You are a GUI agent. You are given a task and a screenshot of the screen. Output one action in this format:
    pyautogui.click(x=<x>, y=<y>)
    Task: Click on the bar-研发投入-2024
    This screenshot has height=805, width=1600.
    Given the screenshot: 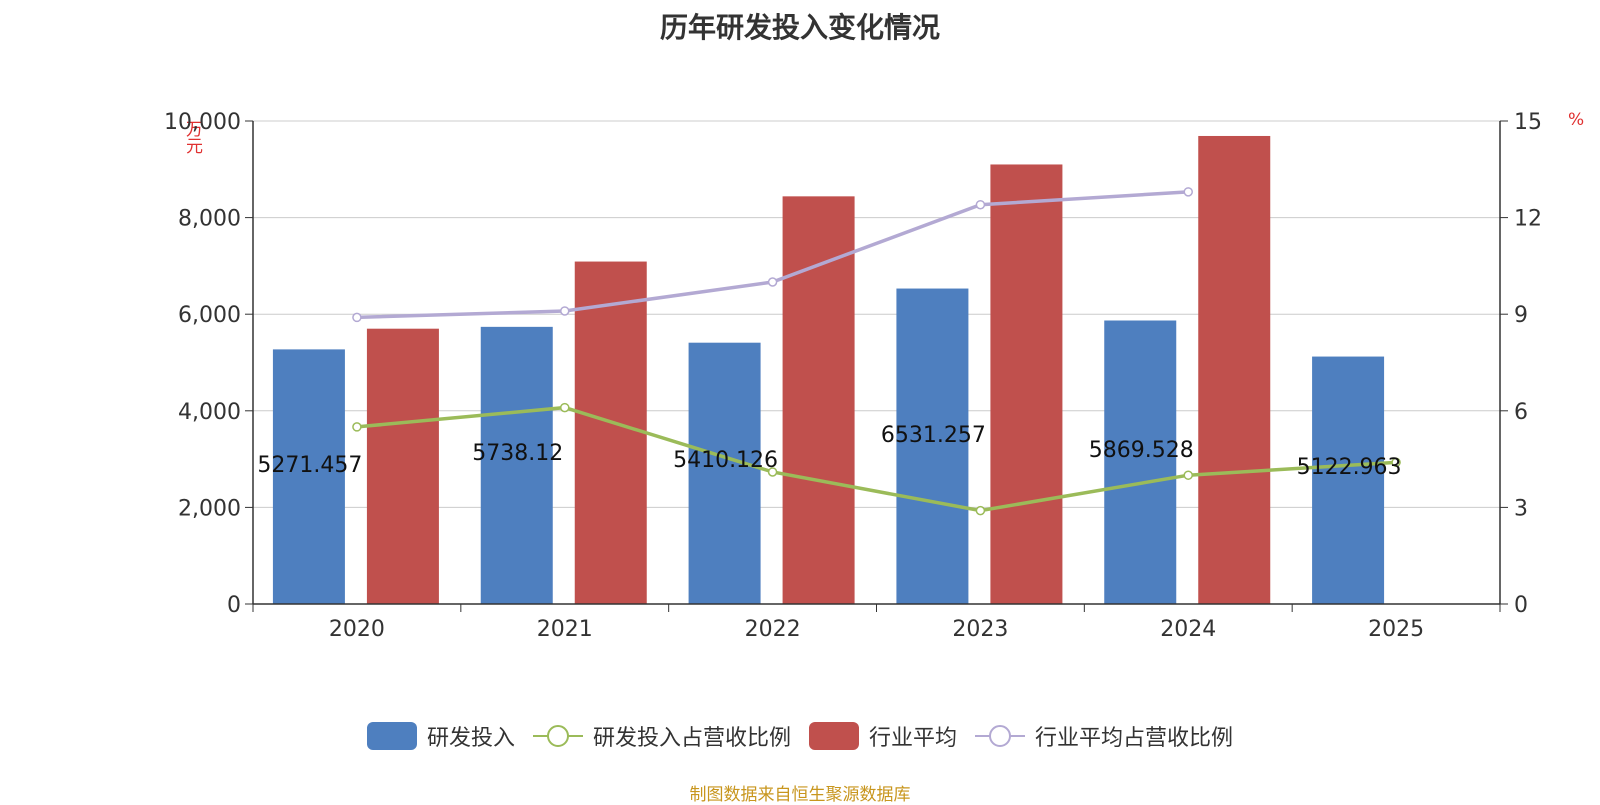 What is the action you would take?
    pyautogui.click(x=1140, y=462)
    